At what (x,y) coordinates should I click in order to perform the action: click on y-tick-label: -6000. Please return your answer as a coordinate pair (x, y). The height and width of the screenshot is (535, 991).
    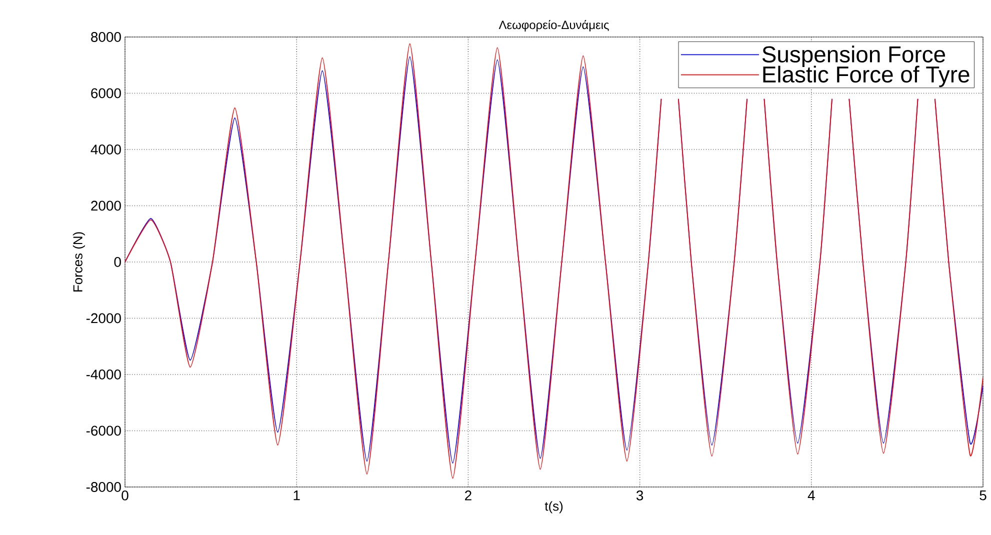
    Looking at the image, I should click on (103, 431).